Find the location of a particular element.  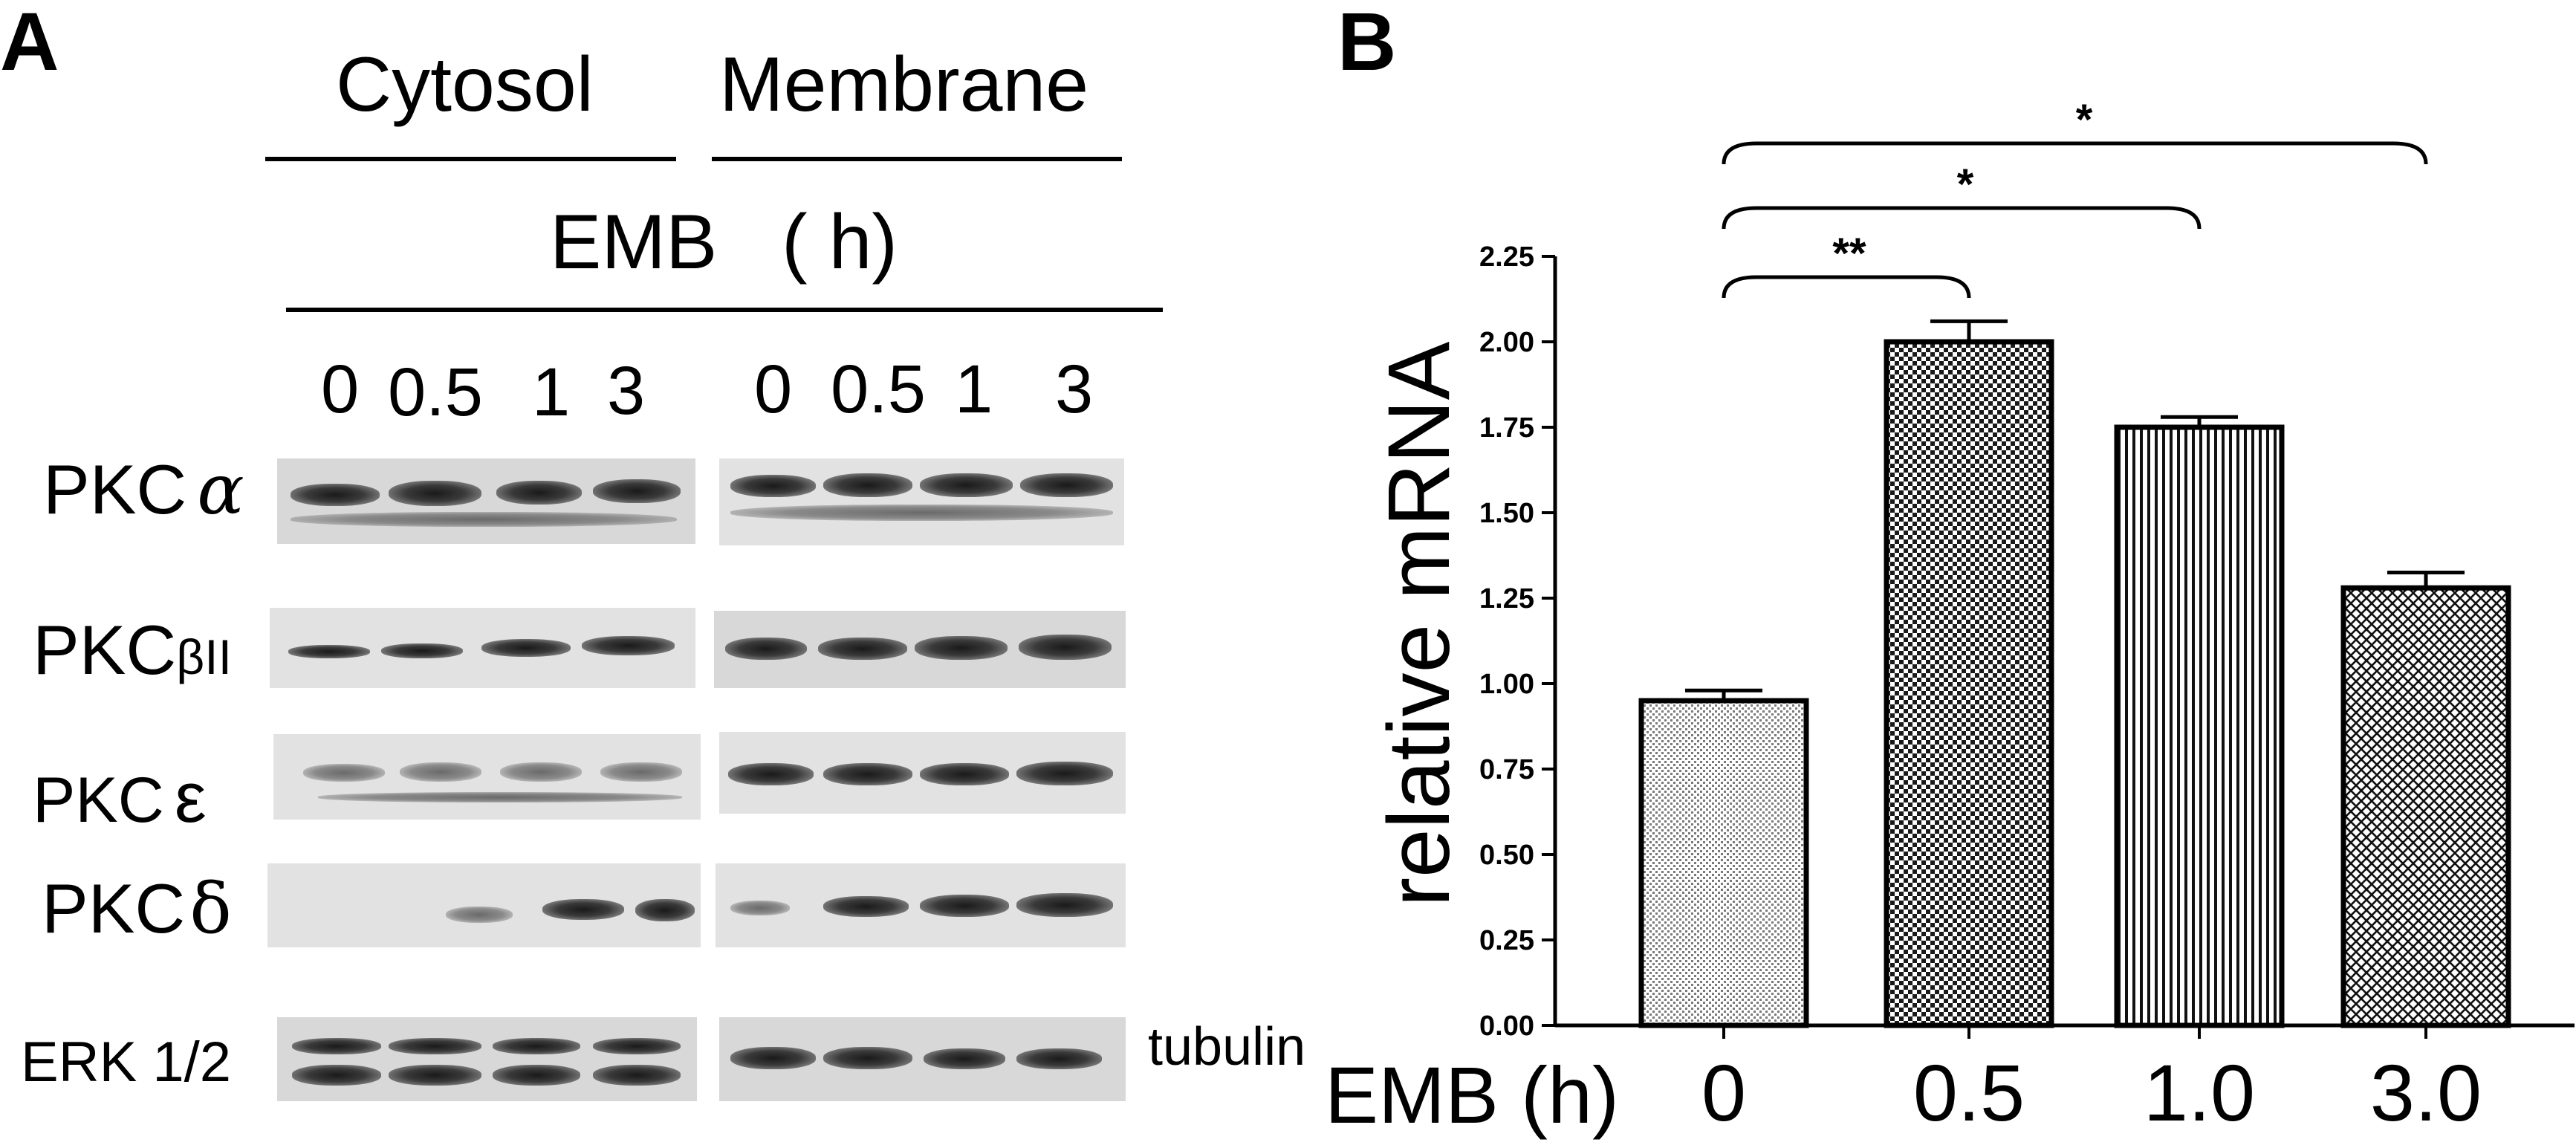

treatment-underline is located at coordinates (724, 310).